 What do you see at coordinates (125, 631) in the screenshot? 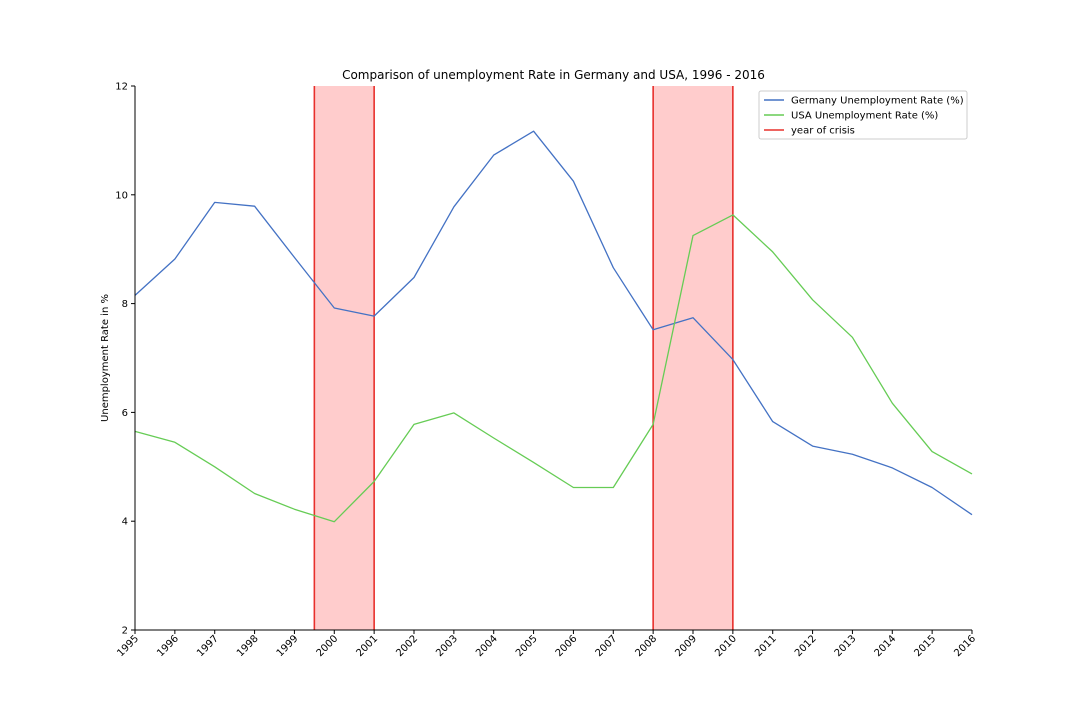
I see `y-tick-label: 2` at bounding box center [125, 631].